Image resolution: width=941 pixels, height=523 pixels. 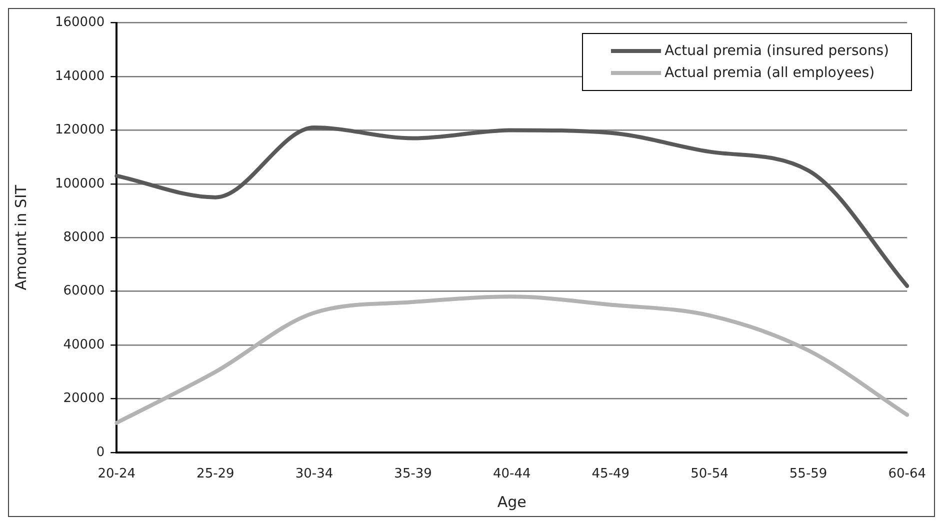 I want to click on x-tick-label: 45-49, so click(x=611, y=474).